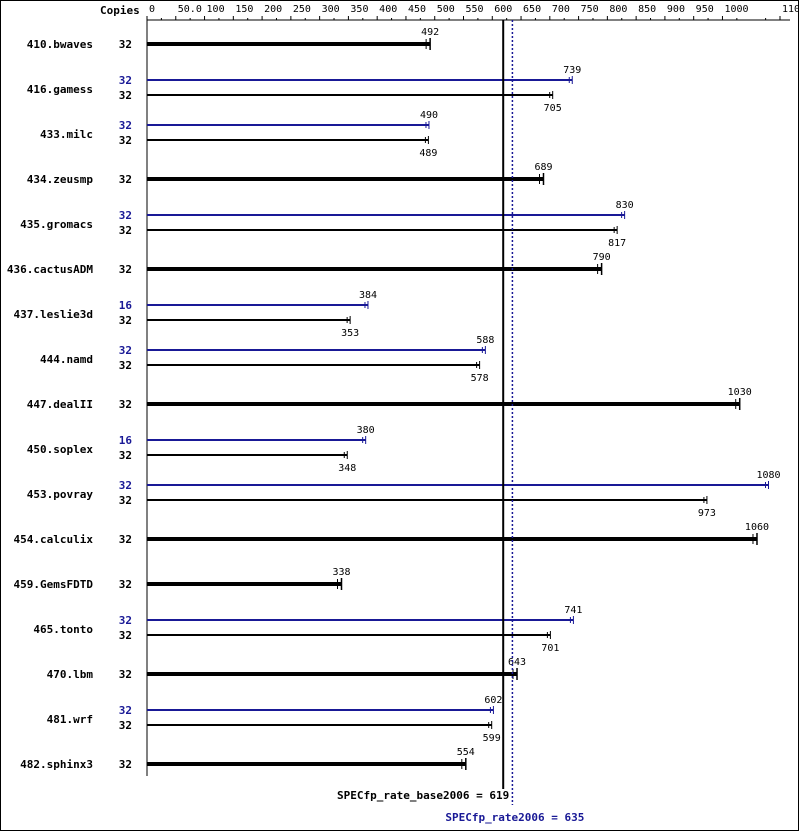 This screenshot has width=799, height=831. Describe the element at coordinates (532, 9) in the screenshot. I see `x-tick-label: 650` at that location.